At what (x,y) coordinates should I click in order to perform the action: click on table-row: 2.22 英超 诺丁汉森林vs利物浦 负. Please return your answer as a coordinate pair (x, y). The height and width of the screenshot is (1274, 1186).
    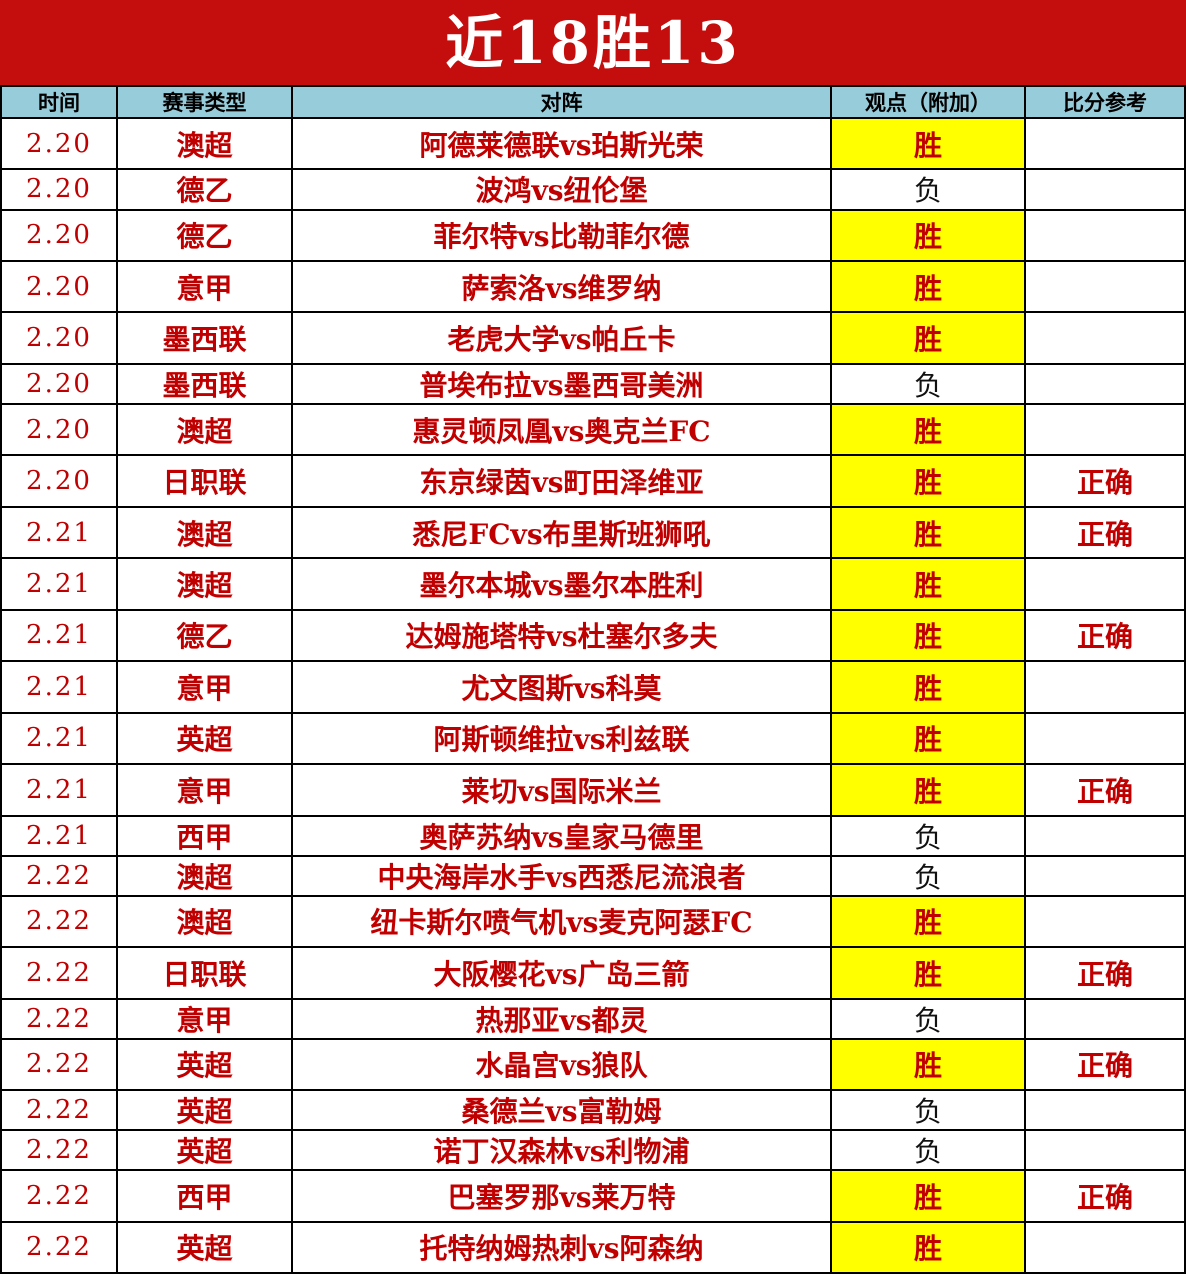
    Looking at the image, I should click on (593, 1149).